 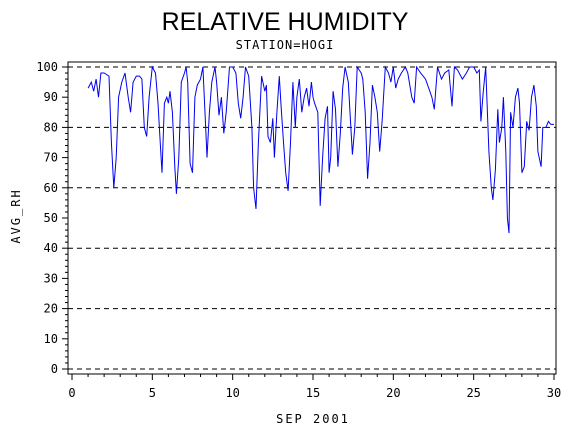 I want to click on x-tick-label: 30, so click(x=554, y=393).